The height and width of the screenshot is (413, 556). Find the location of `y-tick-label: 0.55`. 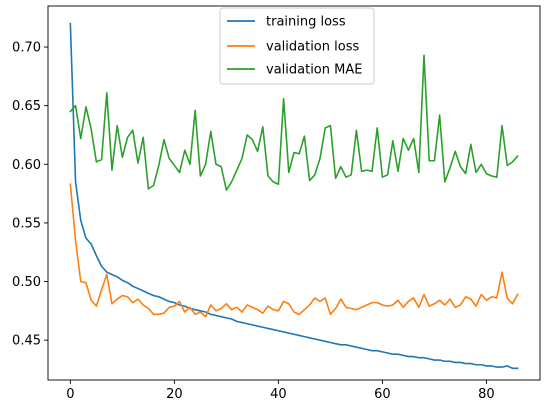

y-tick-label: 0.55 is located at coordinates (26, 223).